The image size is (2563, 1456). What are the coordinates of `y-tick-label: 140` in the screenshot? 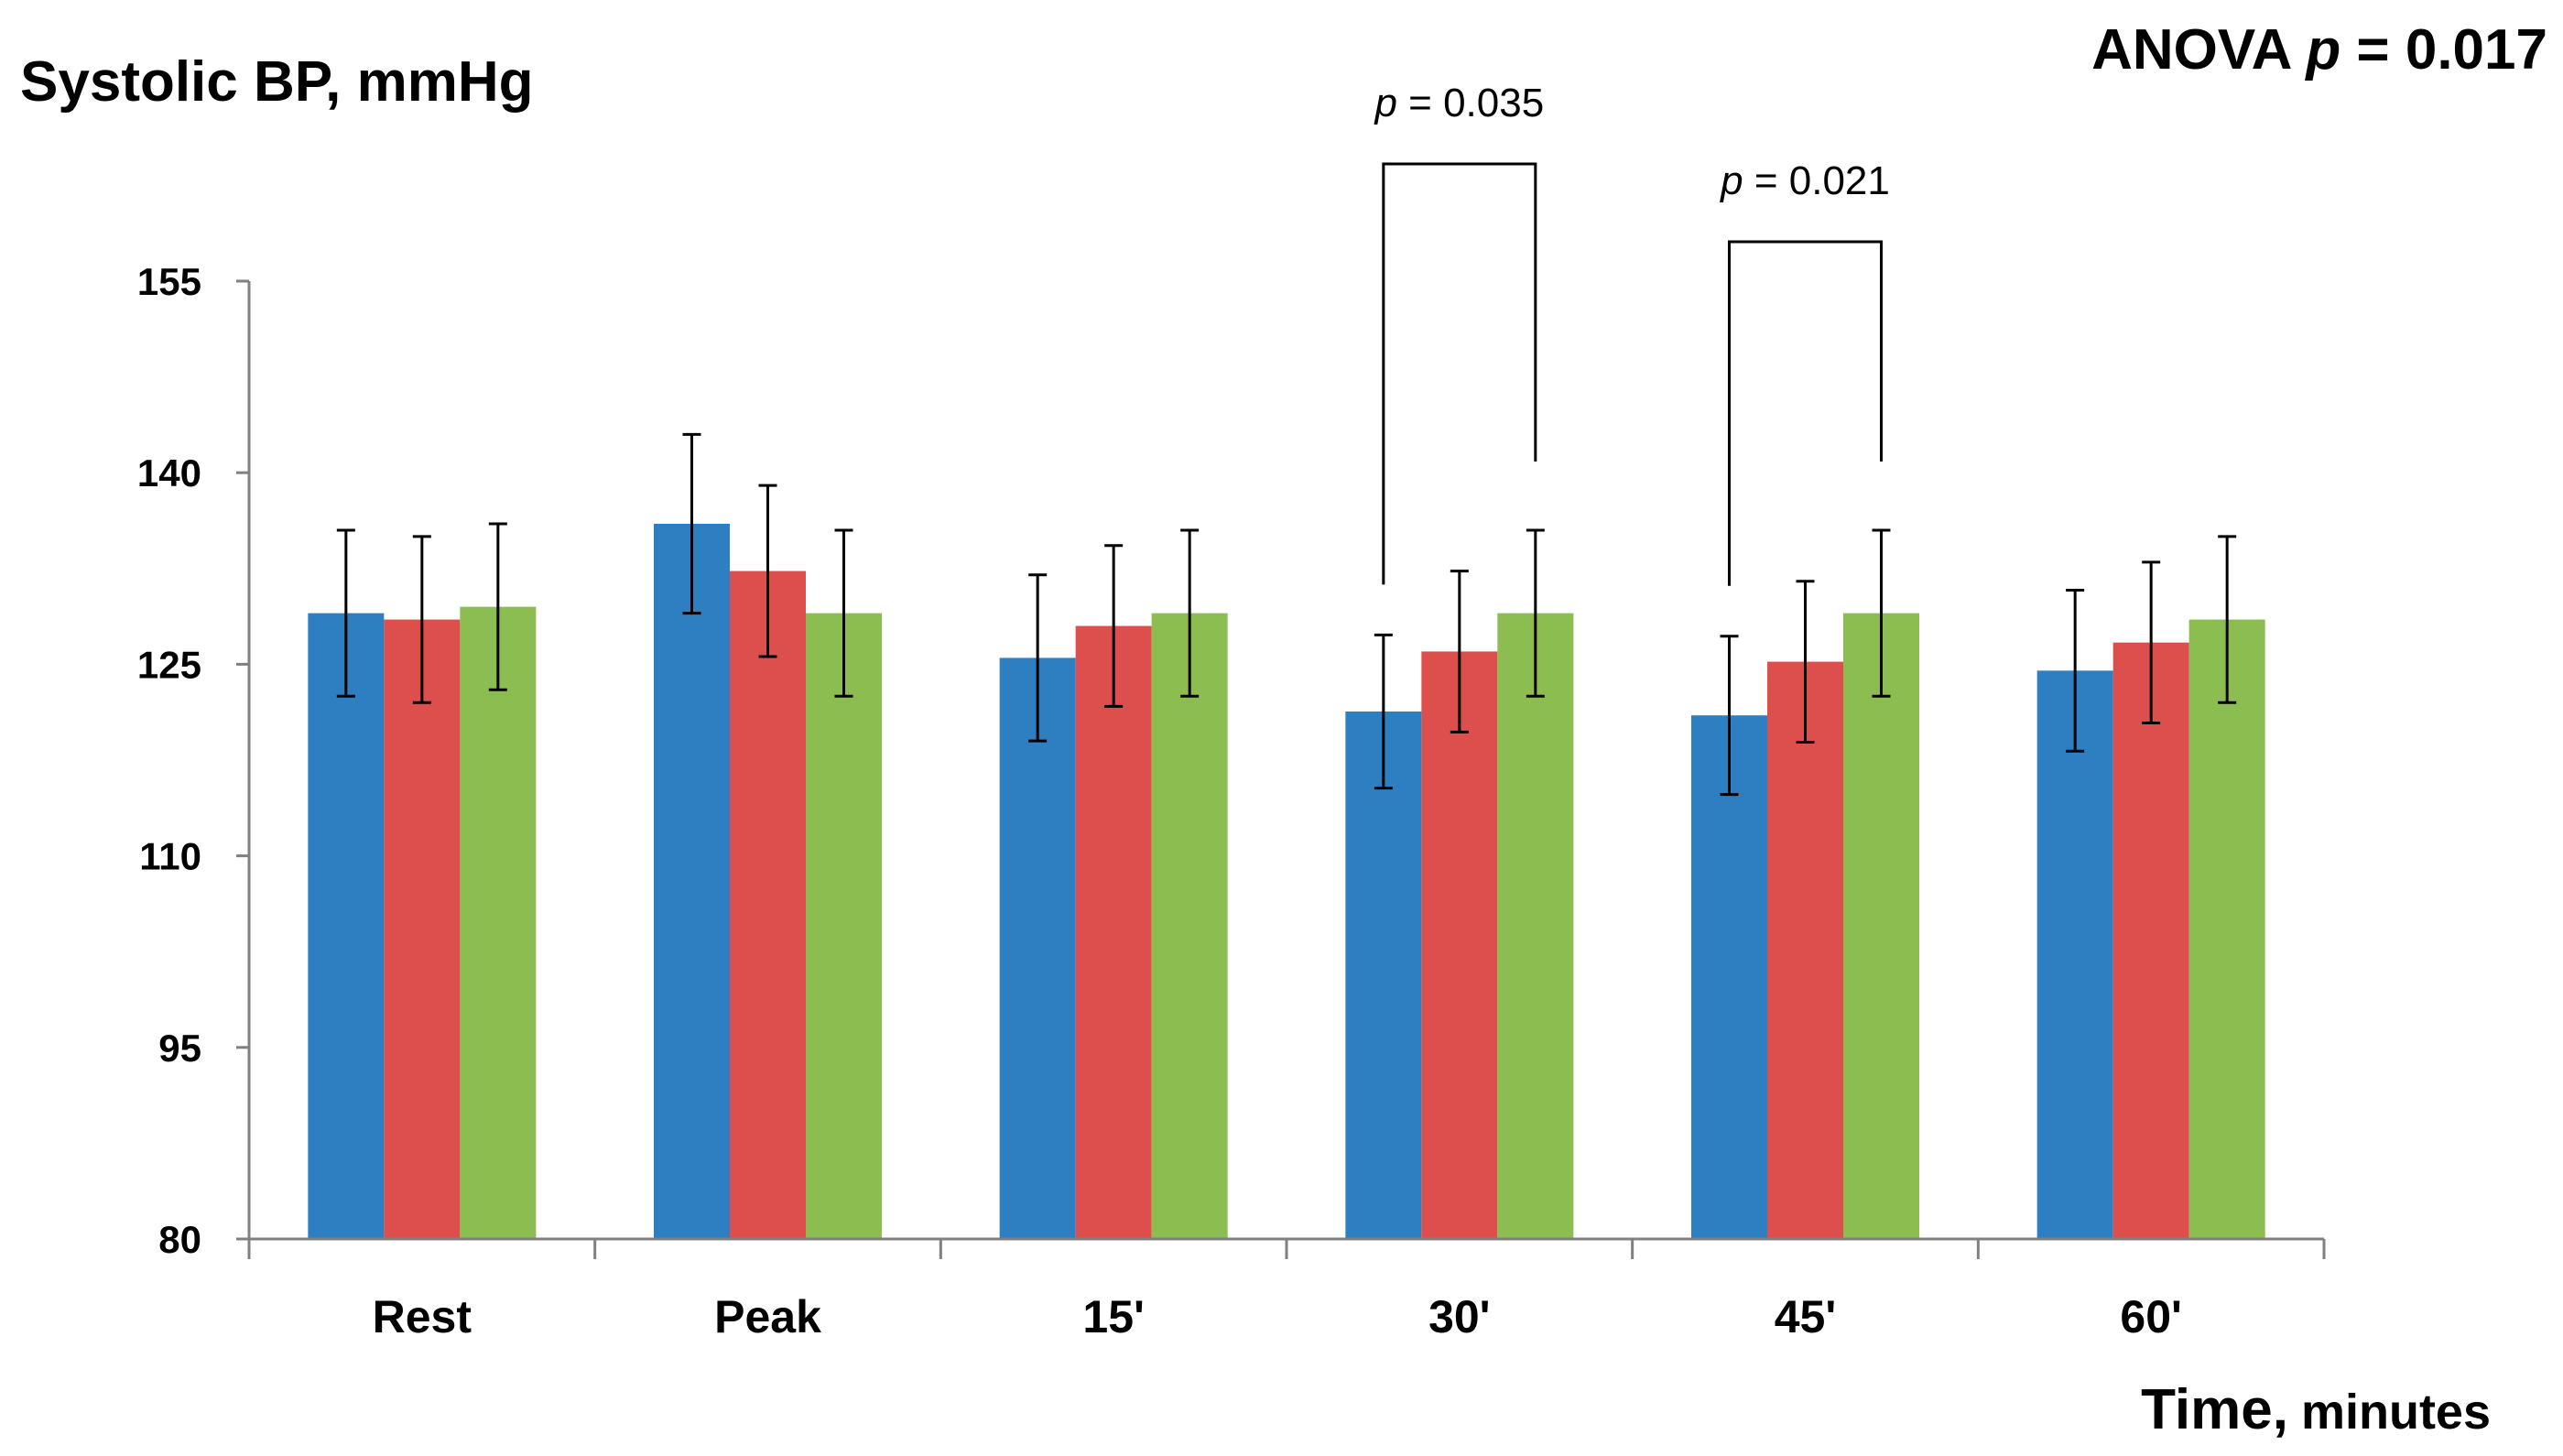 It's located at (169, 472).